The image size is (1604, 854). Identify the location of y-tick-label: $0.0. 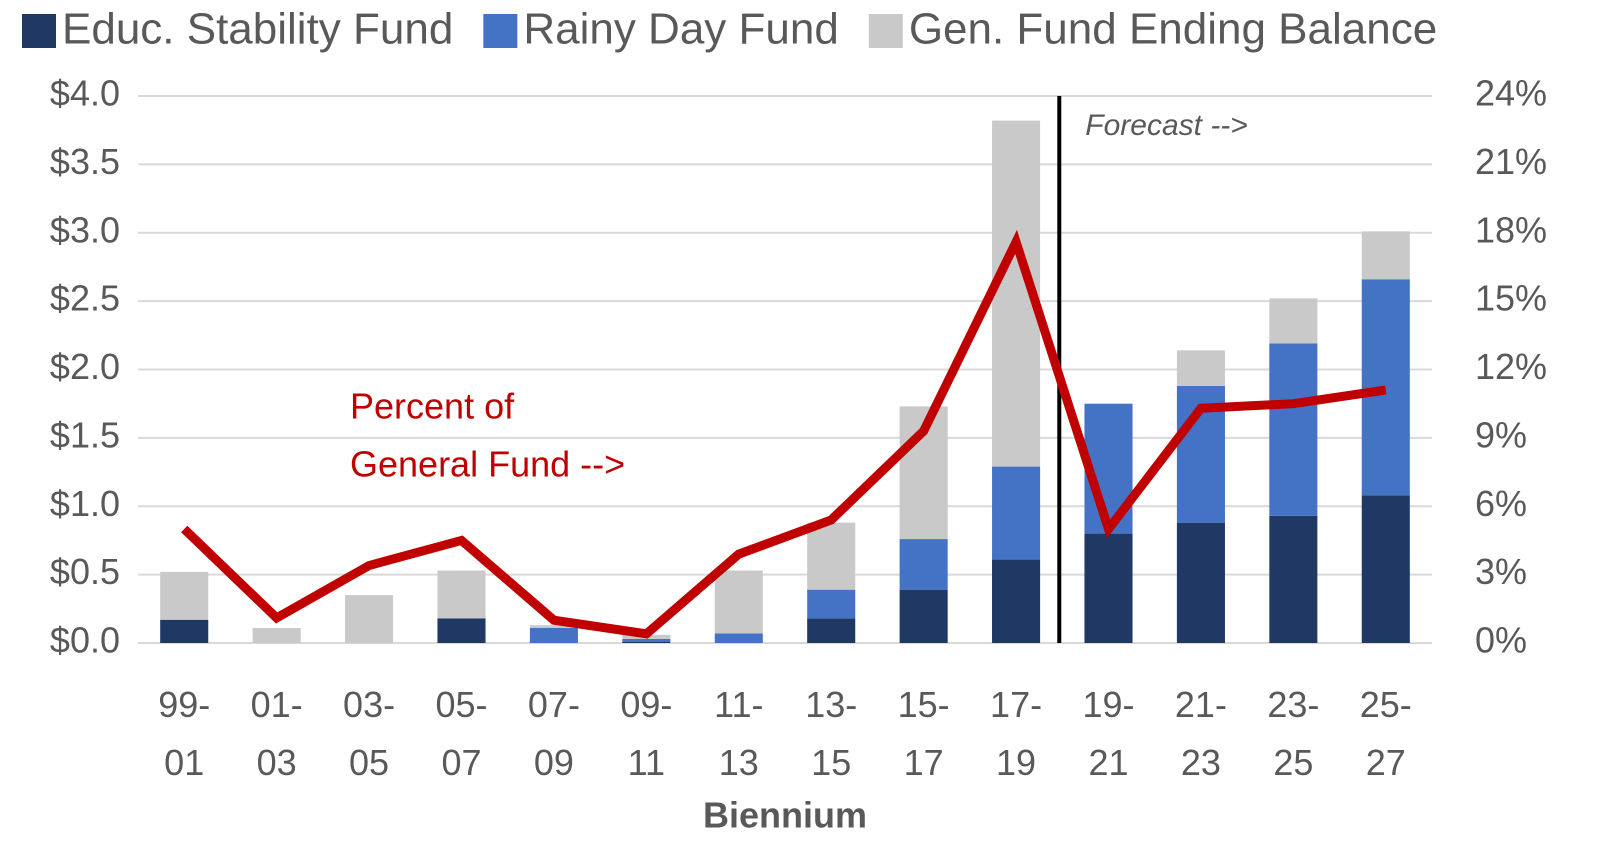
(85, 640).